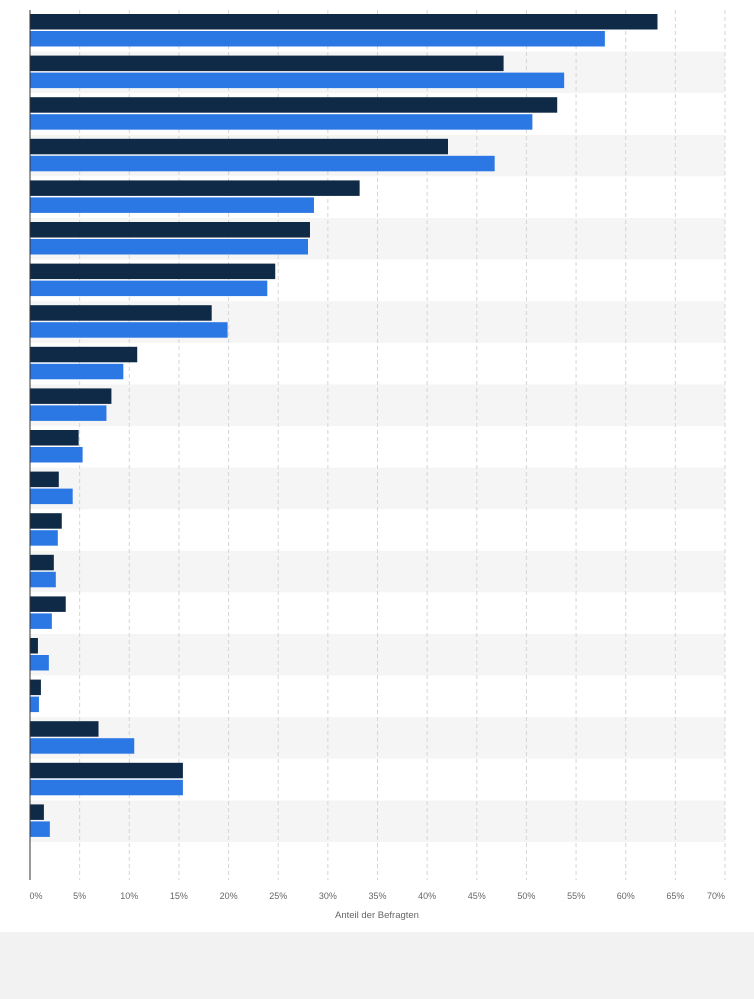  I want to click on x-tick-label: 15%, so click(179, 896).